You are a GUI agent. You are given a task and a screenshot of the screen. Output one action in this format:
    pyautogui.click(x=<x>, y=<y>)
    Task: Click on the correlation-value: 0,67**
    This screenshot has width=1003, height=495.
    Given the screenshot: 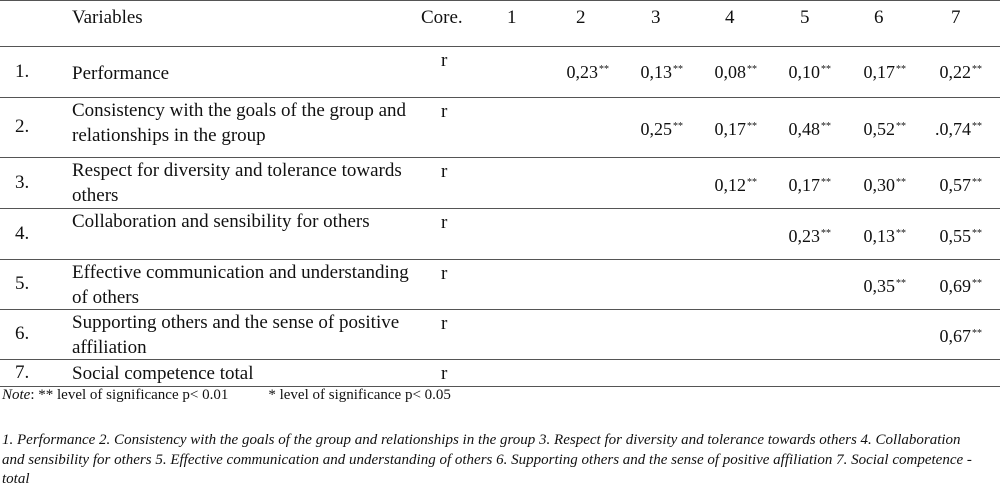 What is the action you would take?
    pyautogui.click(x=961, y=336)
    